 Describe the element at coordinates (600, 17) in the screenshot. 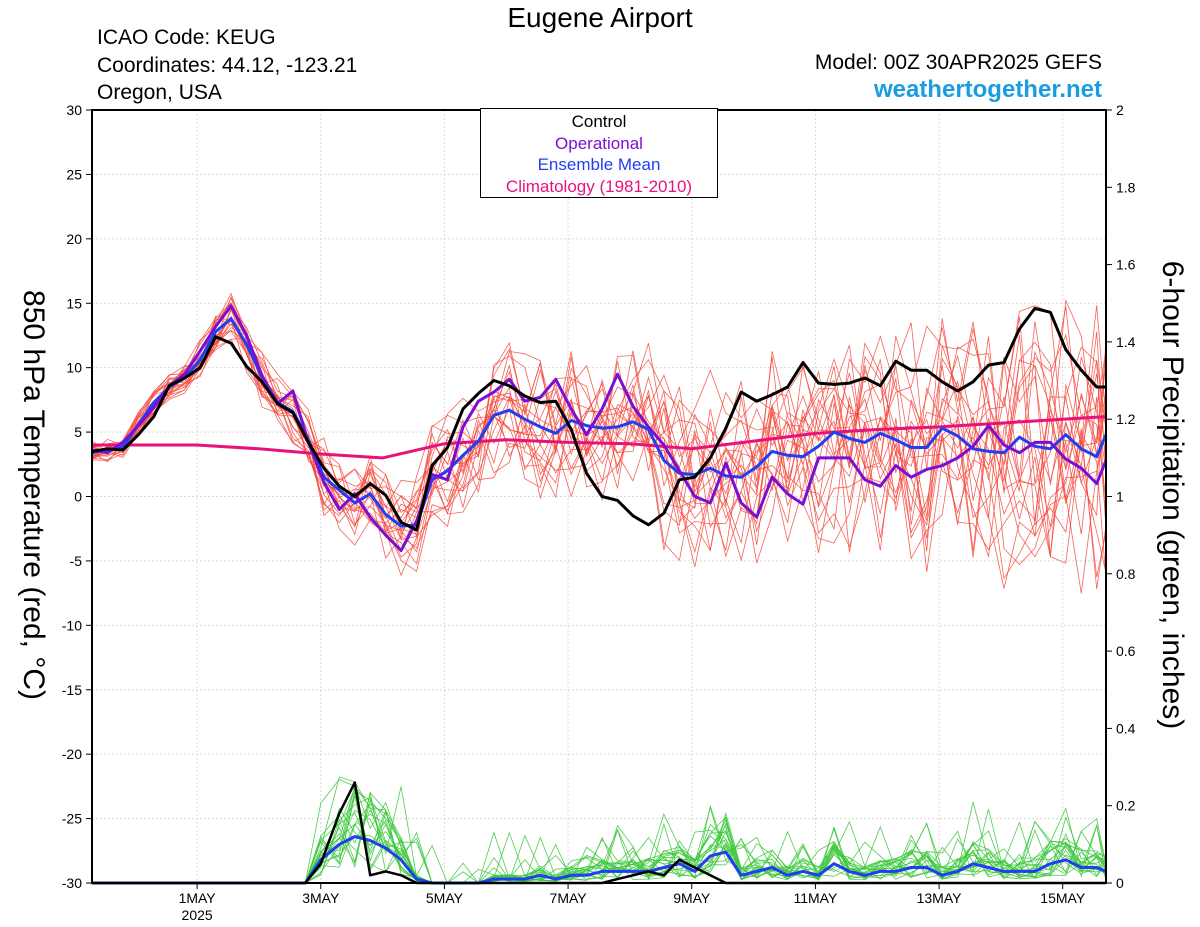

I see `chart-title: Eugene Airport` at that location.